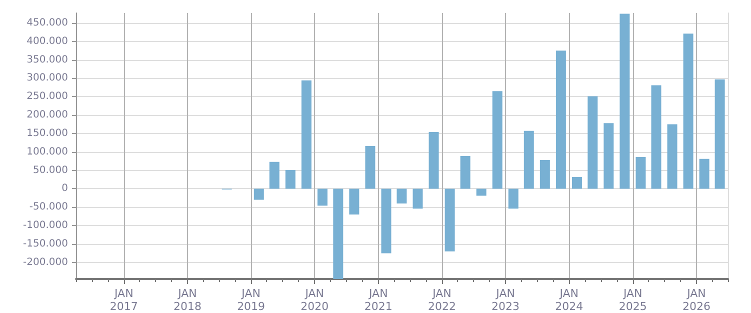 This screenshot has height=313, width=751. What do you see at coordinates (45, 244) in the screenshot?
I see `y-tick-label: -150.000` at bounding box center [45, 244].